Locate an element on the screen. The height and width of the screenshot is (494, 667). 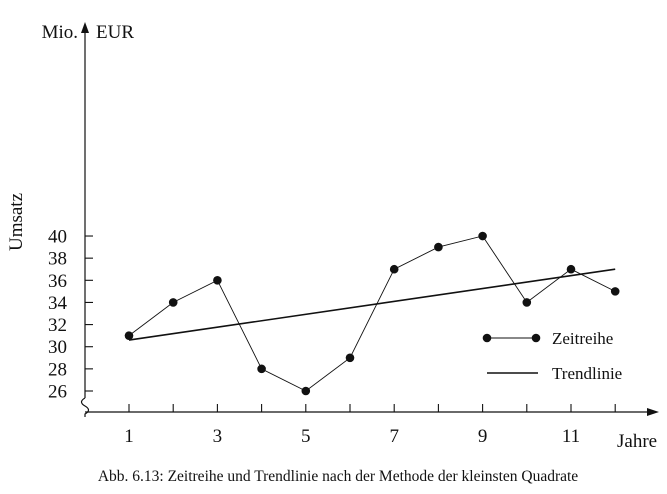
legend-zeitreihe-marker-right is located at coordinates (536, 338).